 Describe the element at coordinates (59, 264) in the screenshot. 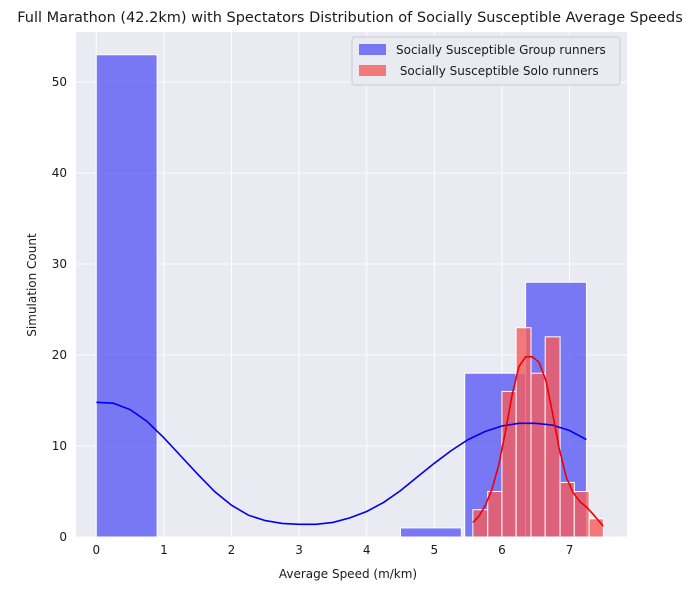

I see `y-tick-label: 30` at that location.